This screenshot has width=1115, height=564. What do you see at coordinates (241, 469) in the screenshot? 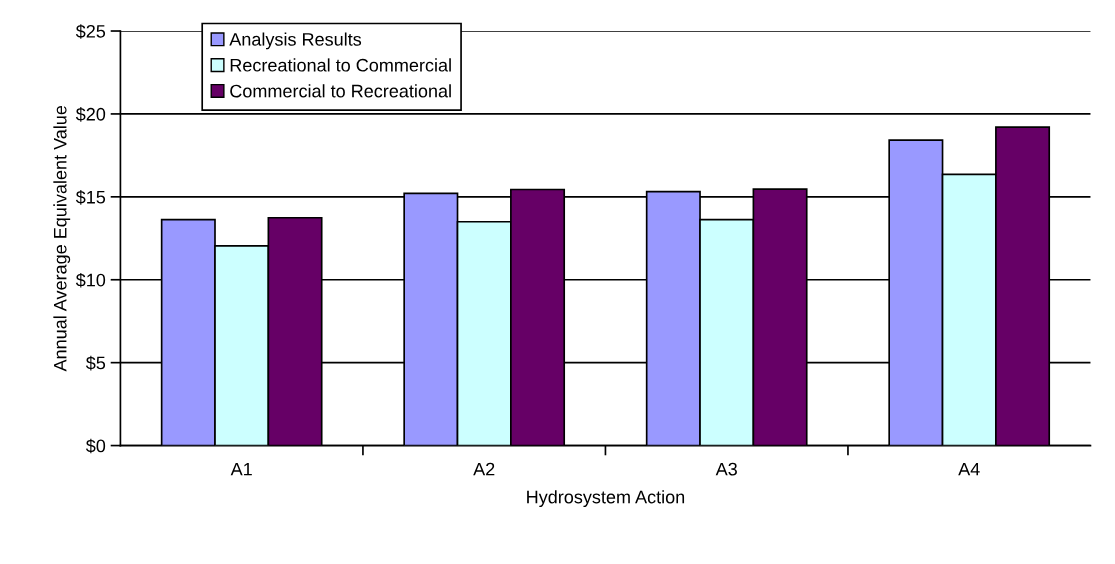
I see `x-tick-label: A1` at bounding box center [241, 469].